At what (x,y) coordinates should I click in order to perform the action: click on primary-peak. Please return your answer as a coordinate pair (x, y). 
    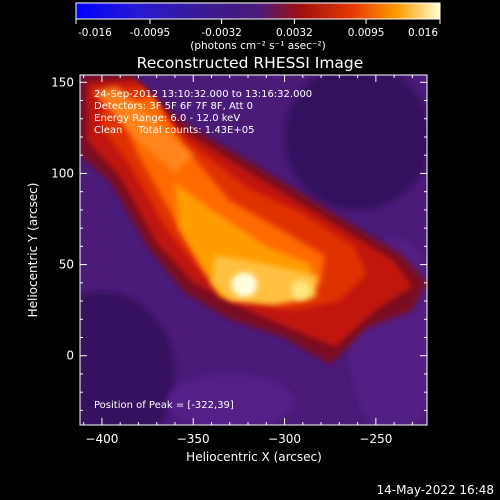
    Looking at the image, I should click on (244, 284).